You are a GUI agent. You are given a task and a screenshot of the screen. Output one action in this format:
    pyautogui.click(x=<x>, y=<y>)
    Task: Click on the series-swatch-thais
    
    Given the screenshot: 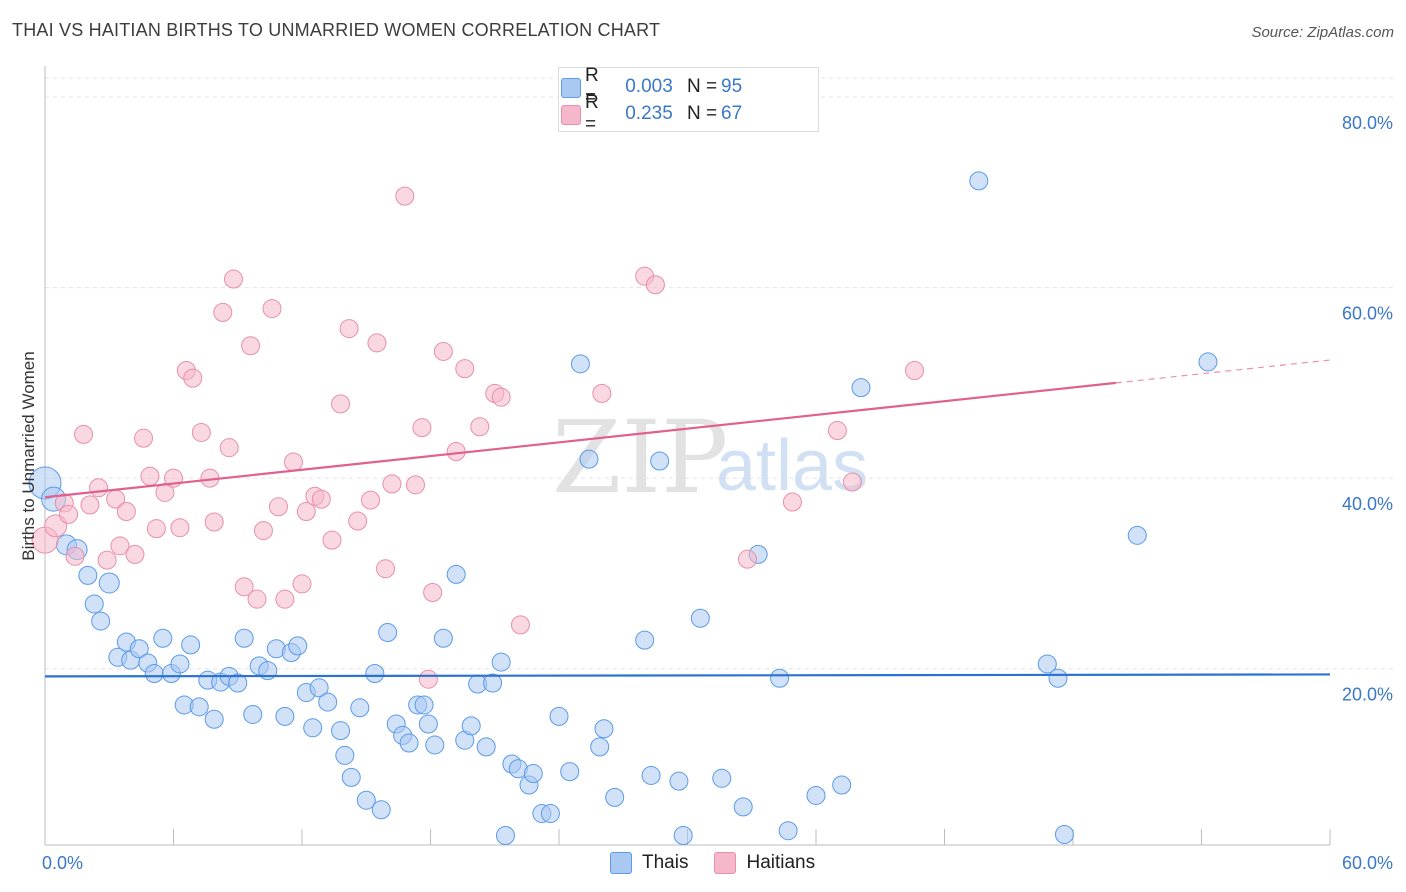 What is the action you would take?
    pyautogui.click(x=621, y=863)
    